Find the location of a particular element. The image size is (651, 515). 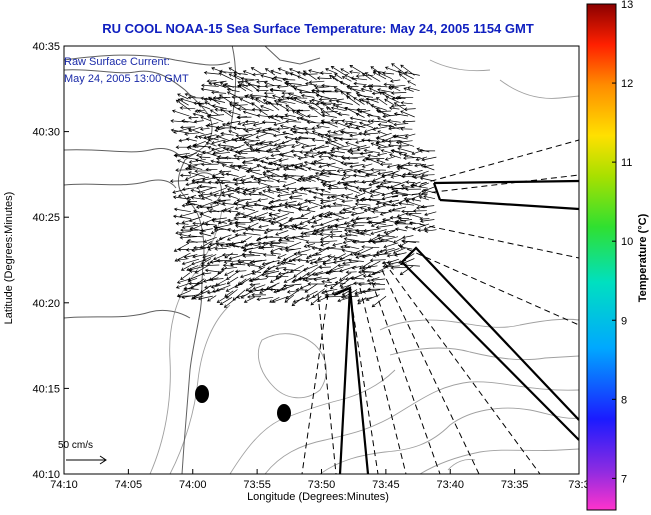

x-axis-label: Longitude (Degrees:Minutes) is located at coordinates (318, 497).